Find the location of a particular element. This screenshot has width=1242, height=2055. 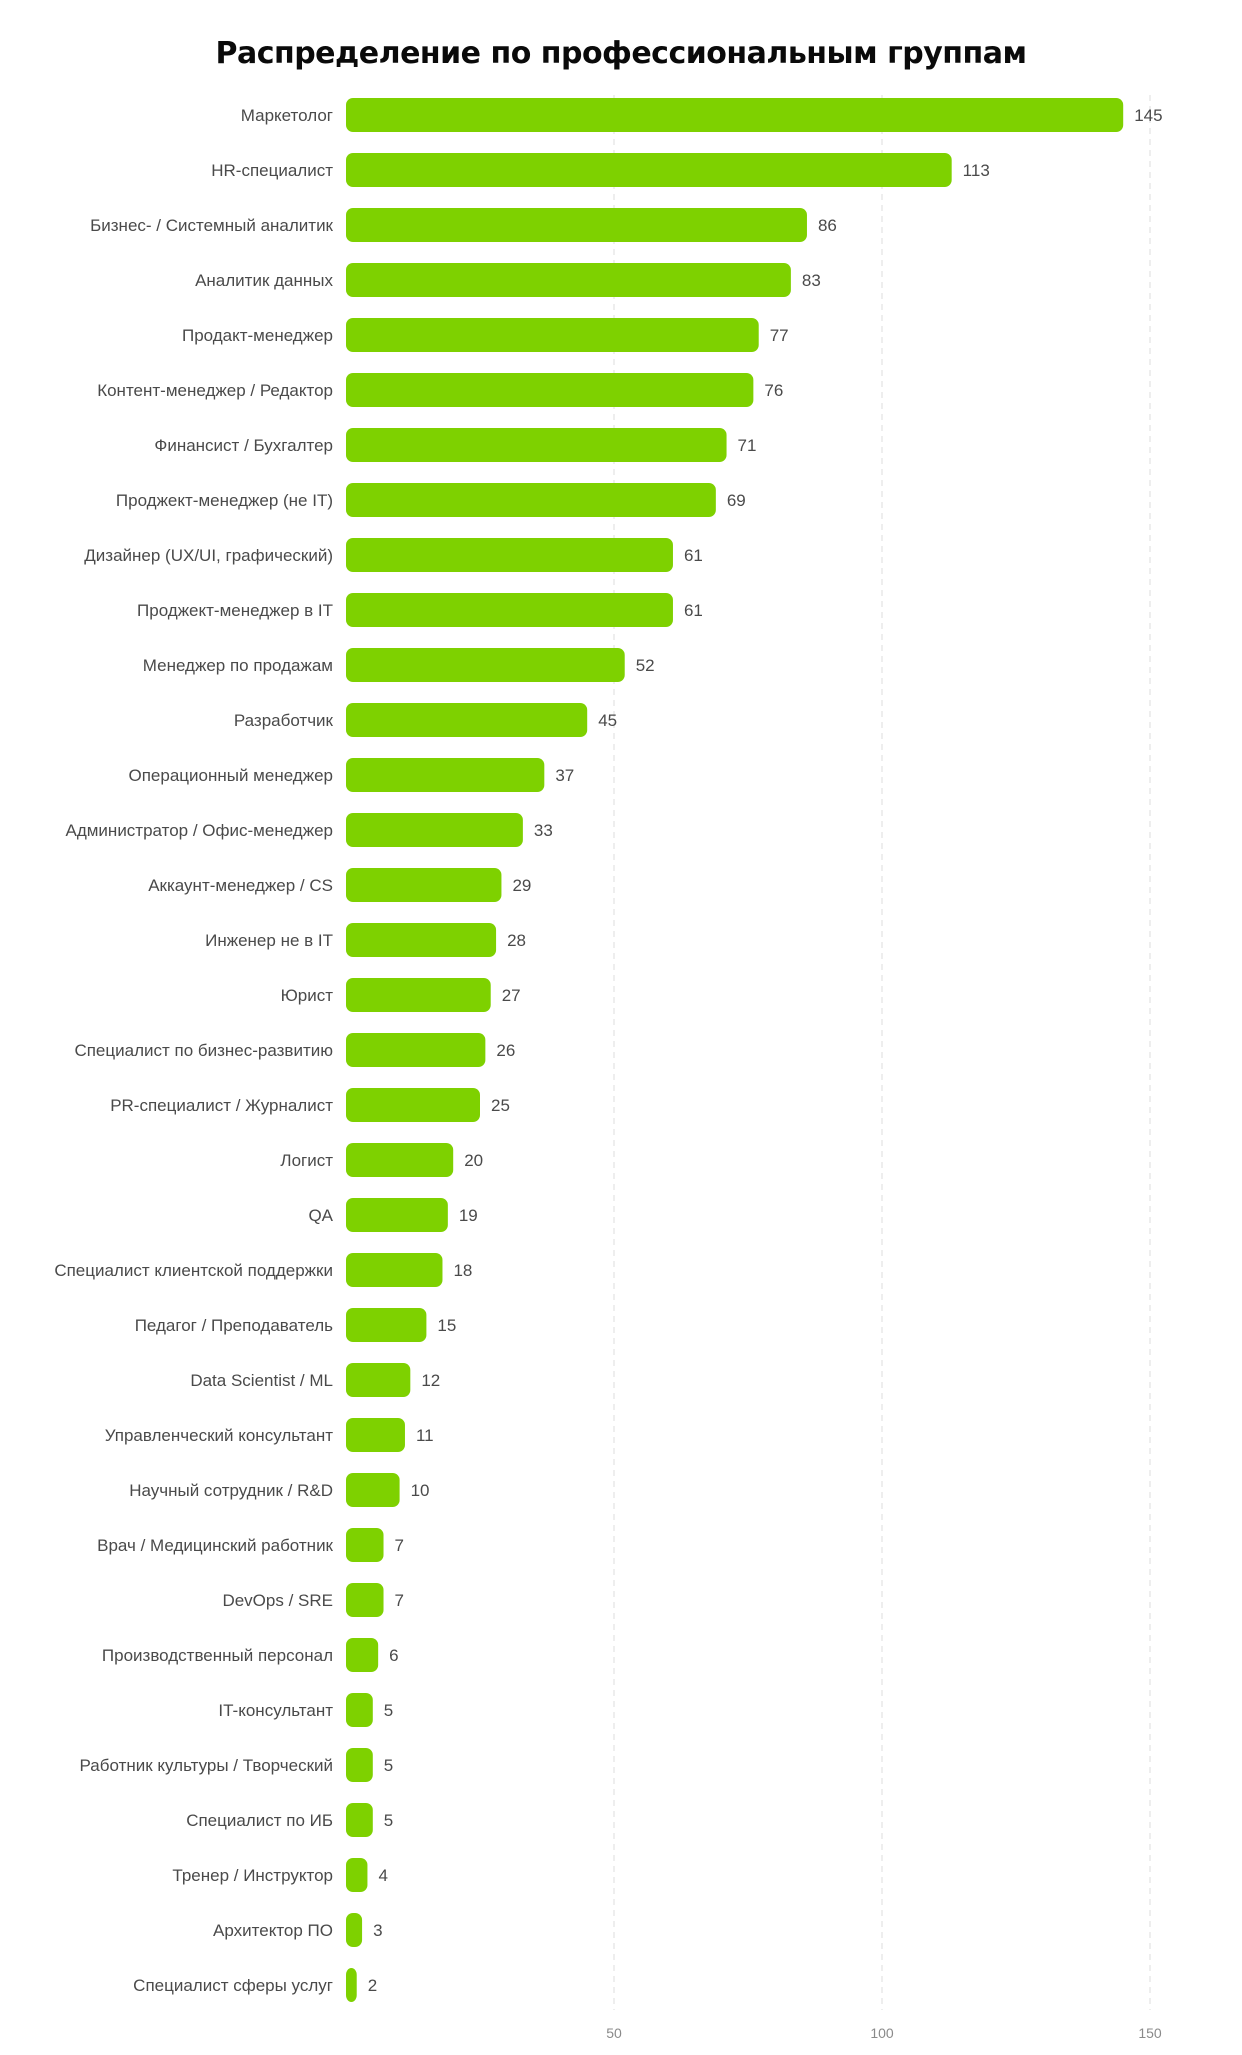

category-label: Менеджер по продажам is located at coordinates (238, 665).